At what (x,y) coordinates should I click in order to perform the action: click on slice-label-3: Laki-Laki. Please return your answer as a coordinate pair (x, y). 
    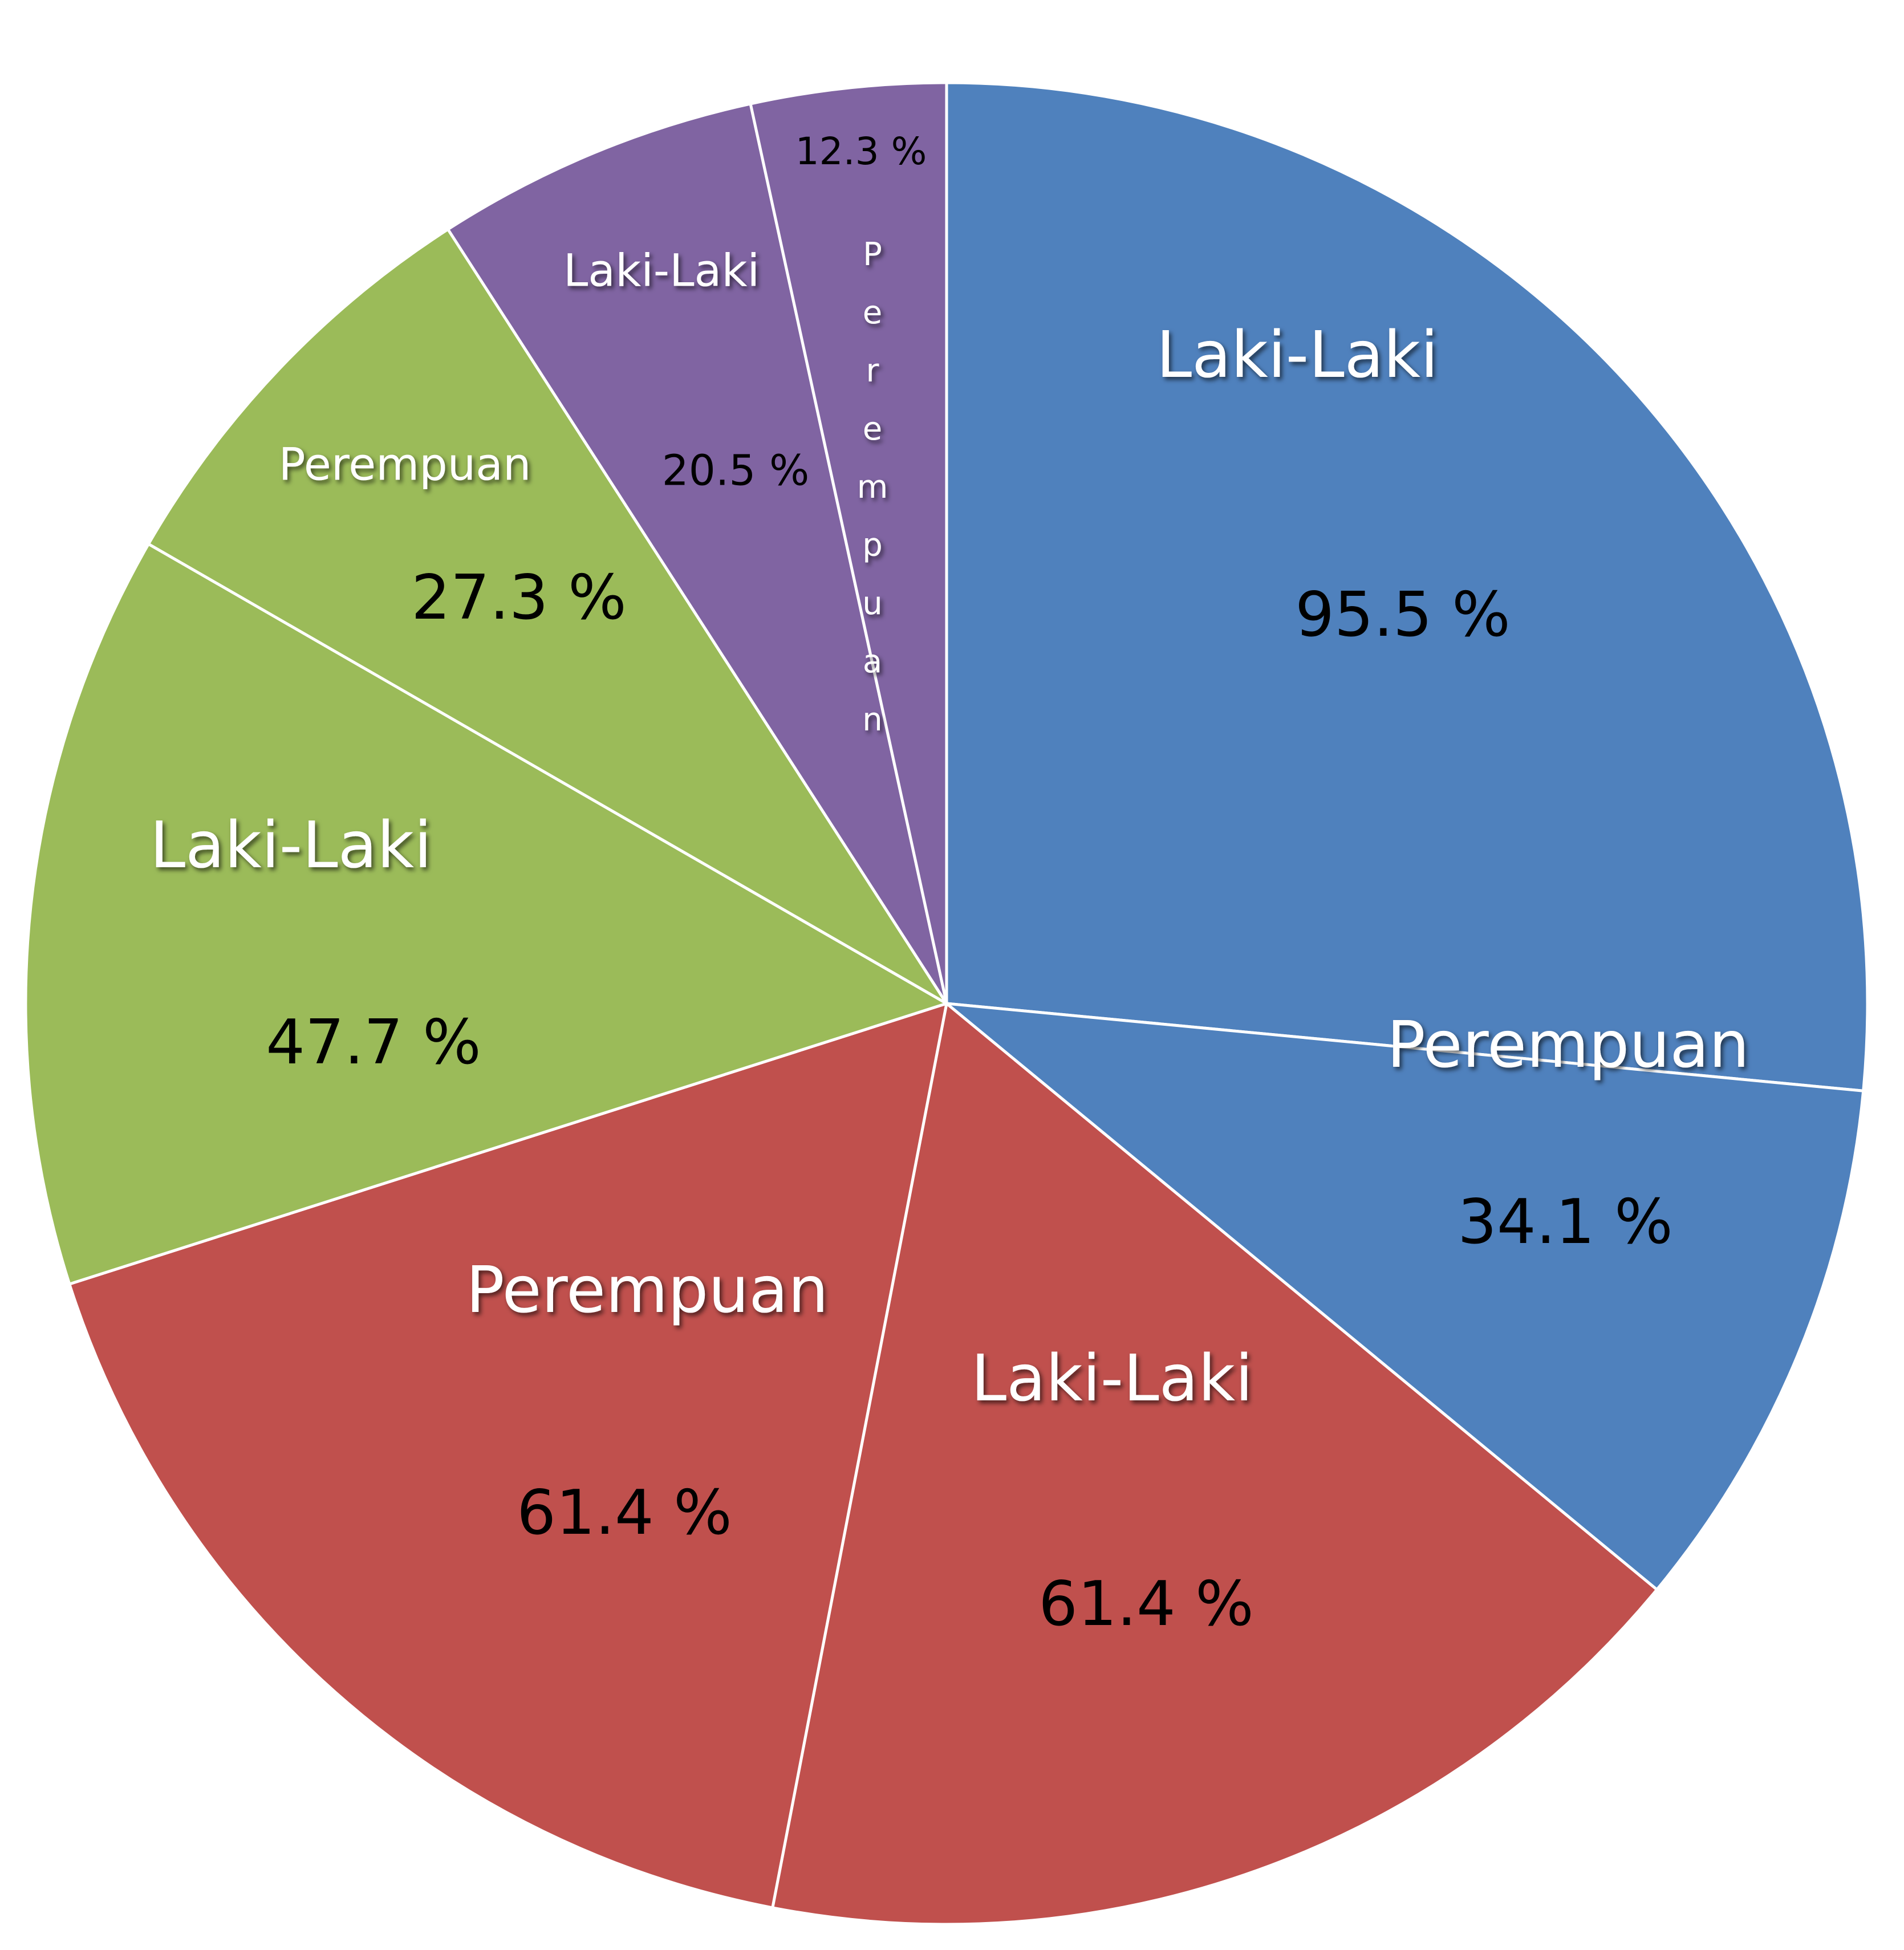
    Looking at the image, I should click on (1112, 1379).